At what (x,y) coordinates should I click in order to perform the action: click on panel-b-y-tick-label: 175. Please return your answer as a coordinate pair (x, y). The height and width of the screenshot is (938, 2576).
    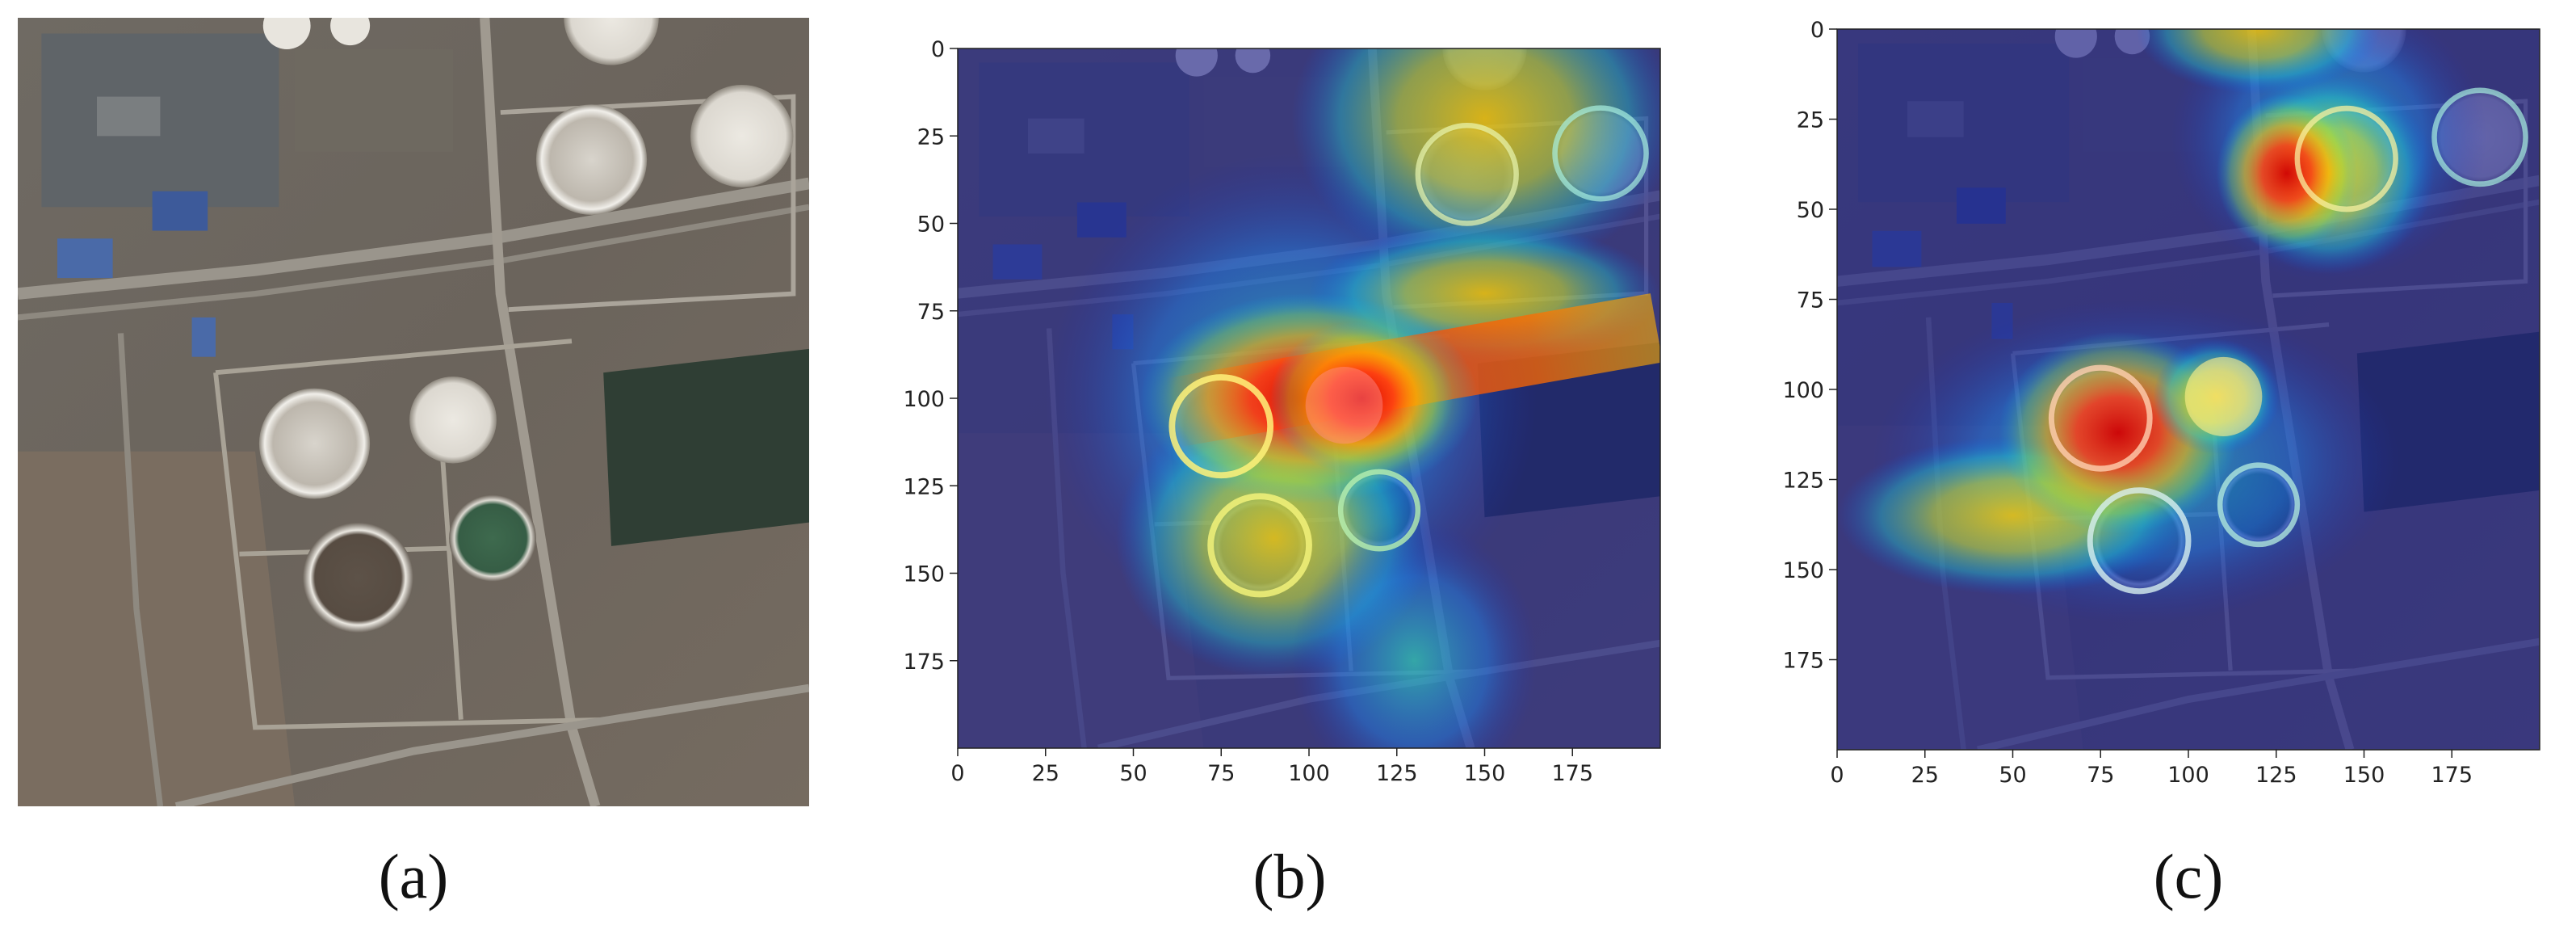
    Looking at the image, I should click on (924, 662).